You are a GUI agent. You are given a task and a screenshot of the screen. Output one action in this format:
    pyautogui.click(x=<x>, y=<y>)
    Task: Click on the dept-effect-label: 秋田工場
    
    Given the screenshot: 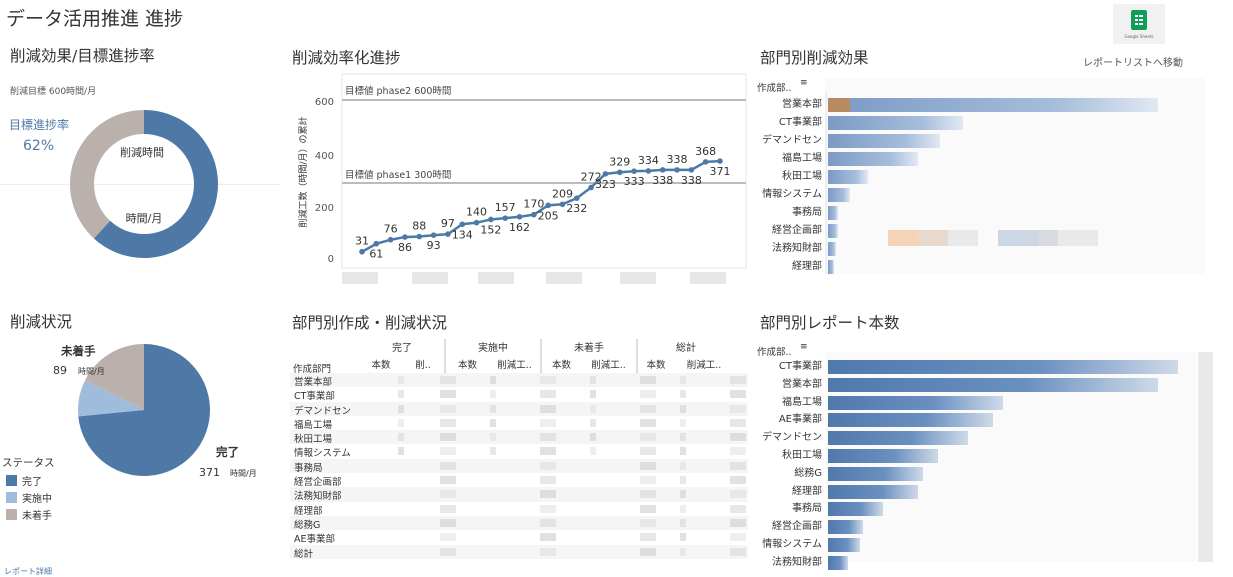 What is the action you would take?
    pyautogui.click(x=802, y=176)
    